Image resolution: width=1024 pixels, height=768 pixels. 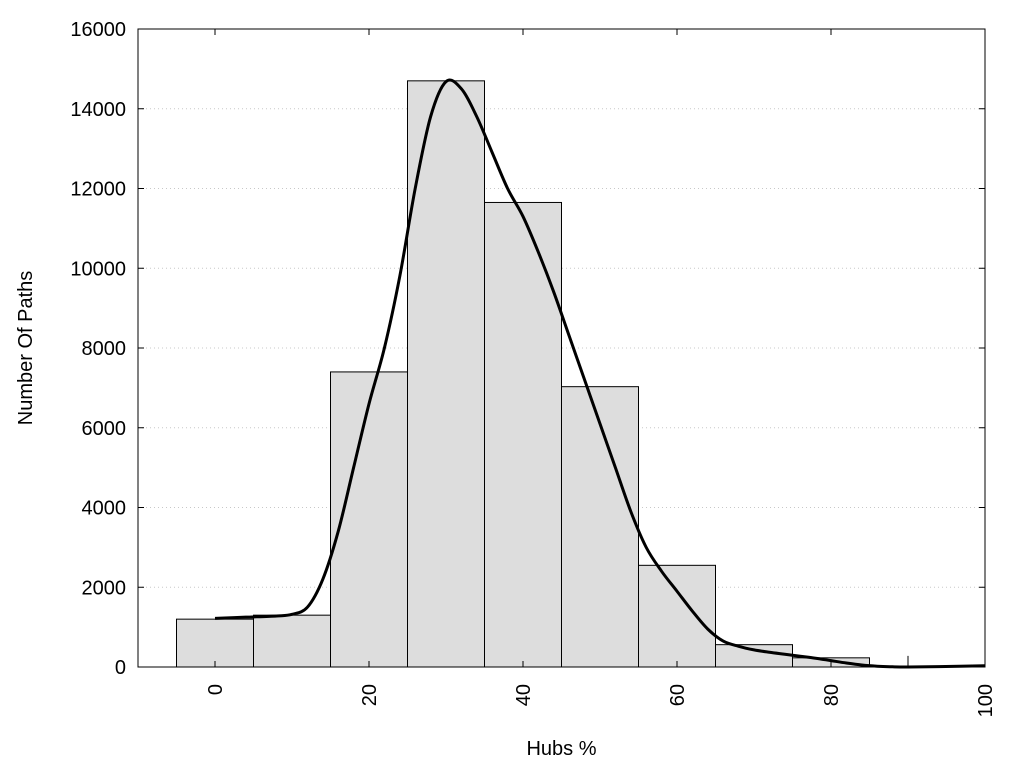 What do you see at coordinates (561, 749) in the screenshot?
I see `x-axis-title: Hubs %` at bounding box center [561, 749].